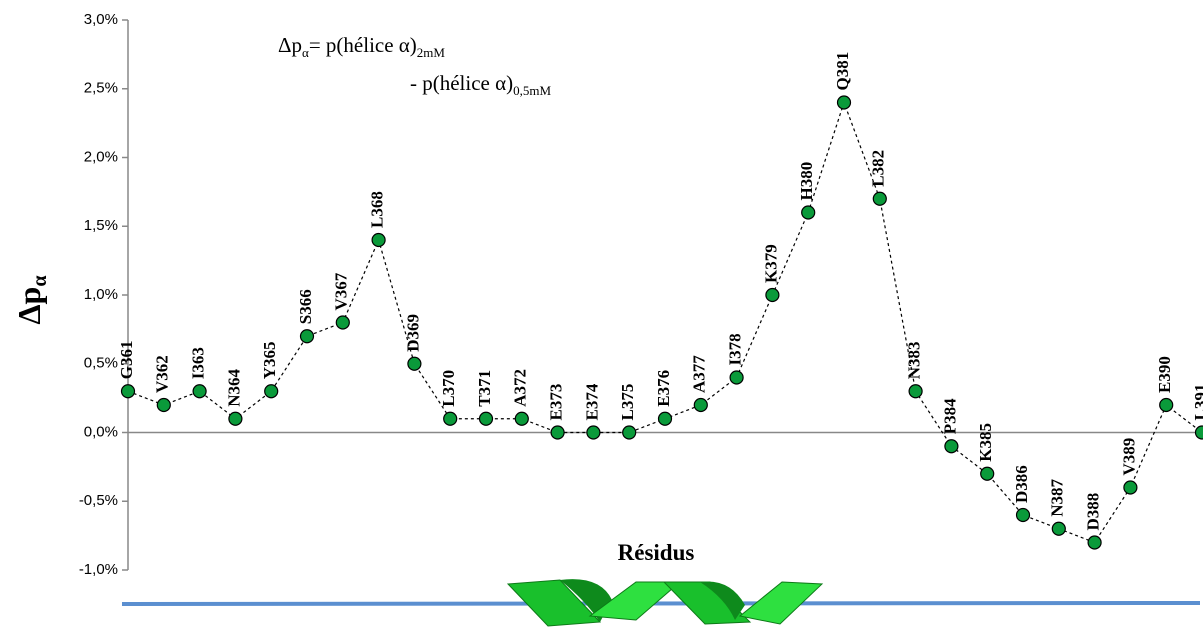 The image size is (1203, 628). Describe the element at coordinates (98, 569) in the screenshot. I see `y-tick-label: -1,0%` at that location.